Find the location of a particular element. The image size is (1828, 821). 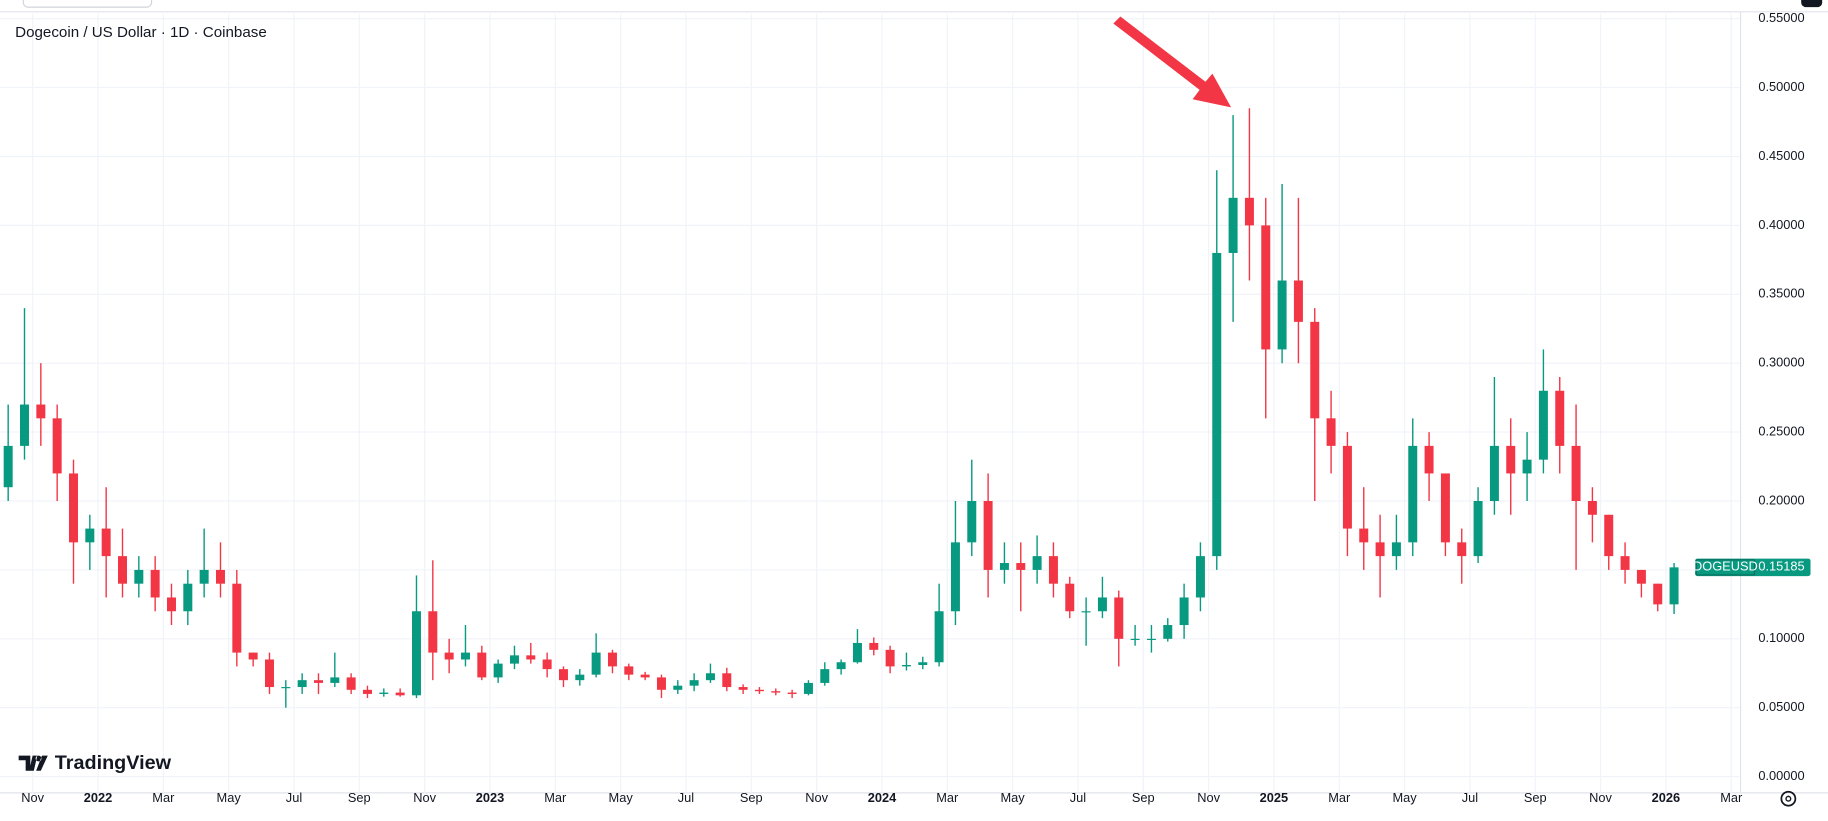

settings-gear-center is located at coordinates (1788, 798).